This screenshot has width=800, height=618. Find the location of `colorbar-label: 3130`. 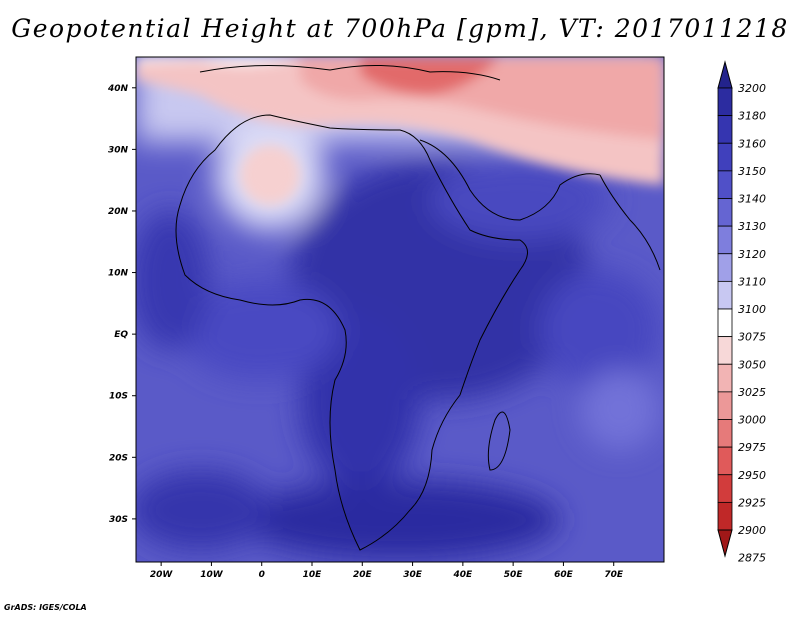

colorbar-label: 3130 is located at coordinates (752, 226).